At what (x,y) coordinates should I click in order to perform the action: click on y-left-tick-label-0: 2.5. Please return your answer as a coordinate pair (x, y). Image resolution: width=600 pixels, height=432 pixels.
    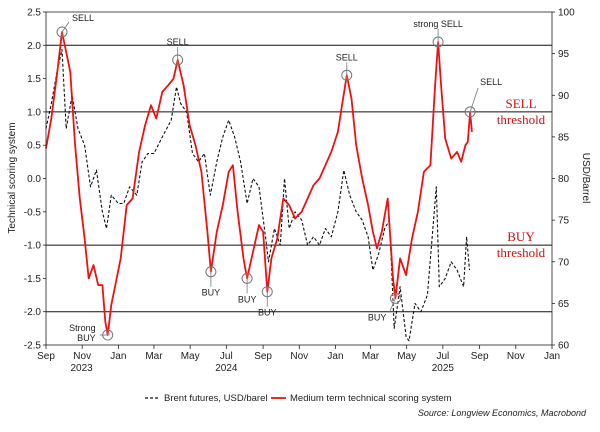
    Looking at the image, I should click on (34, 13).